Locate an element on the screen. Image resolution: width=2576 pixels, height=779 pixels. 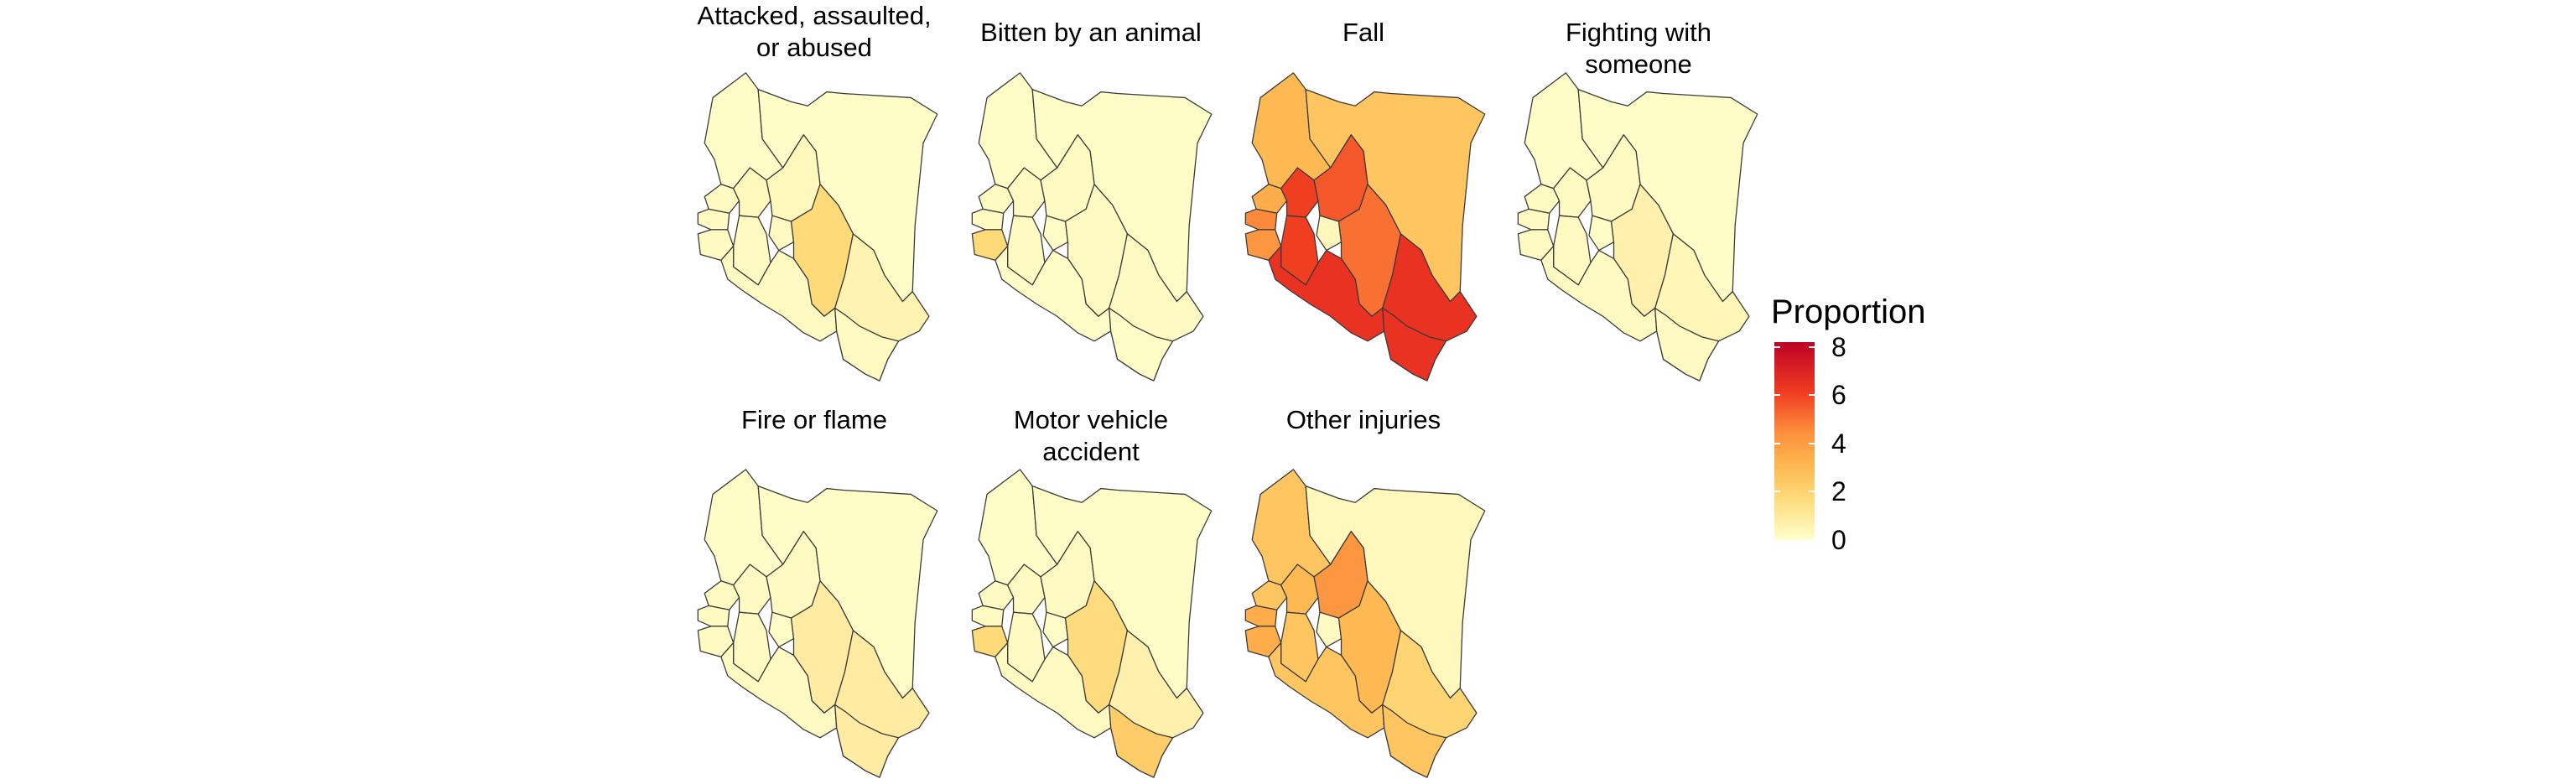
panel-title: Bitten by an animal is located at coordinates (1091, 32).